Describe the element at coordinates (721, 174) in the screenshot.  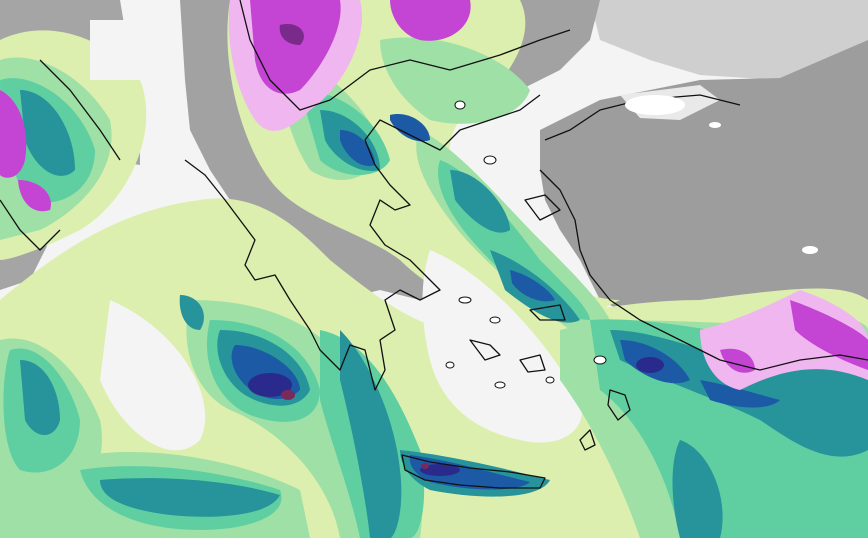
I see `snow-patches` at that location.